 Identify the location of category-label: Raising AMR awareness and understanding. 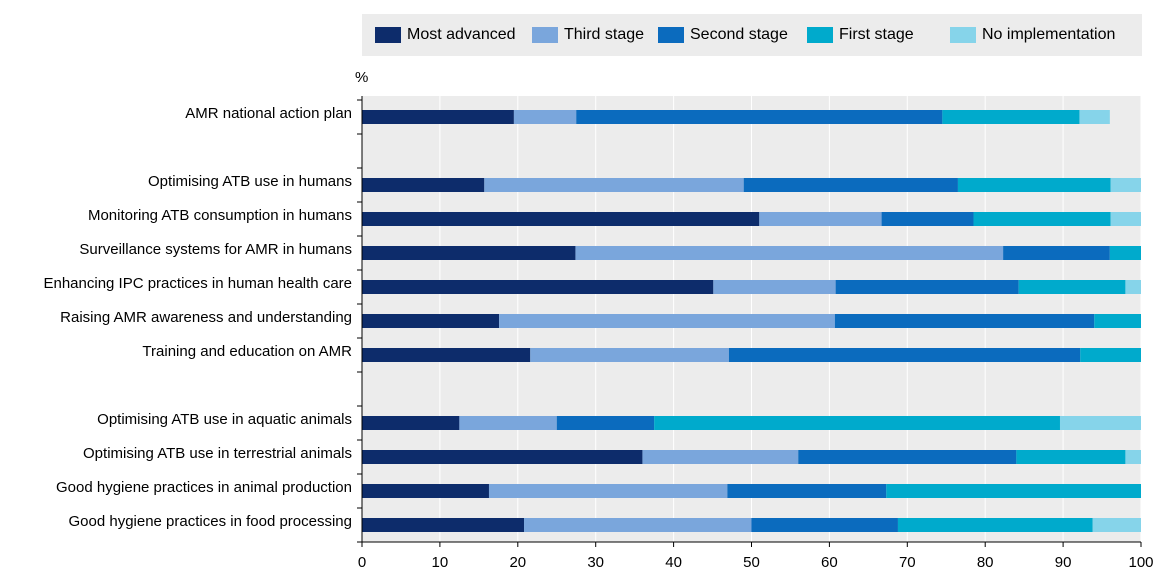
(206, 317).